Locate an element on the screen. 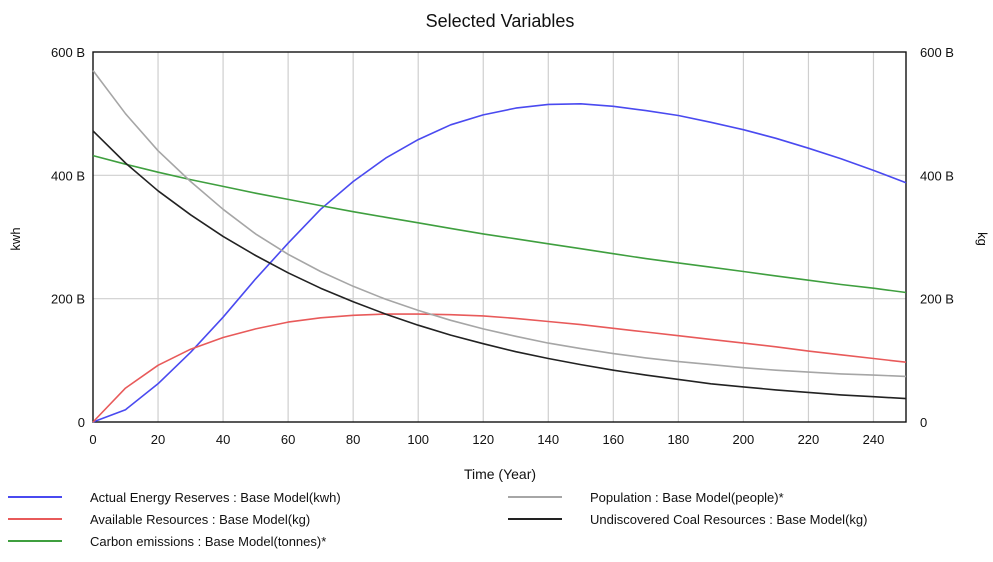 This screenshot has height=562, width=993. y-tick-label-left: 400 B is located at coordinates (68, 175).